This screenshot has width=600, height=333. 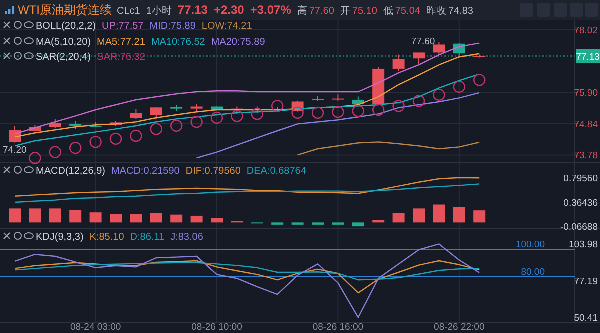 I want to click on text: MA10:76.52, so click(x=178, y=42).